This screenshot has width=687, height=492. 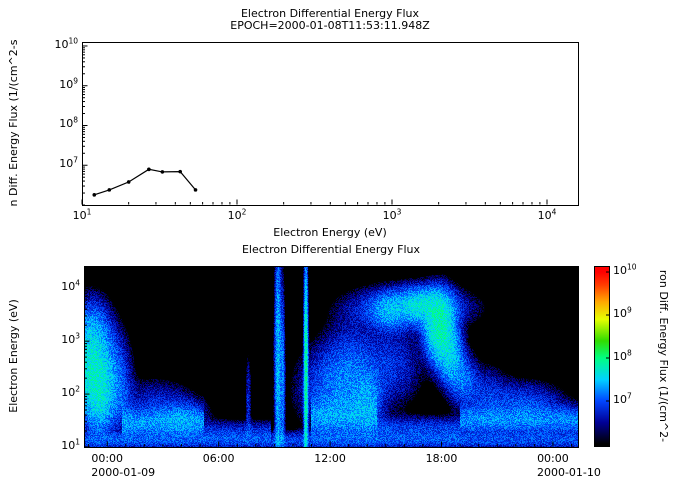 I want to click on top-y-tick-label: 10¹⁰, so click(x=66, y=43).